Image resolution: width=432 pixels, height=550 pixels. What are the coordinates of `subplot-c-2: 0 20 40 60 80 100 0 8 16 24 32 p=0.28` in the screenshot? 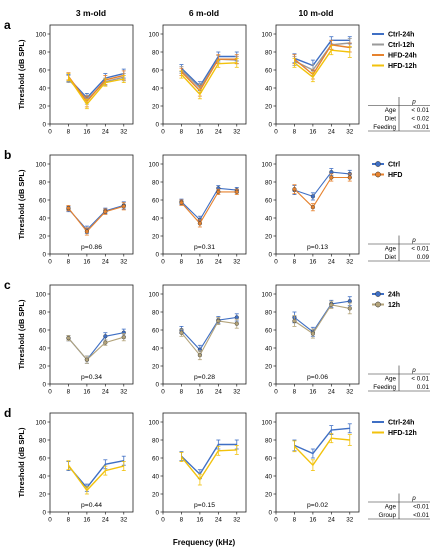 It's located at (197, 340).